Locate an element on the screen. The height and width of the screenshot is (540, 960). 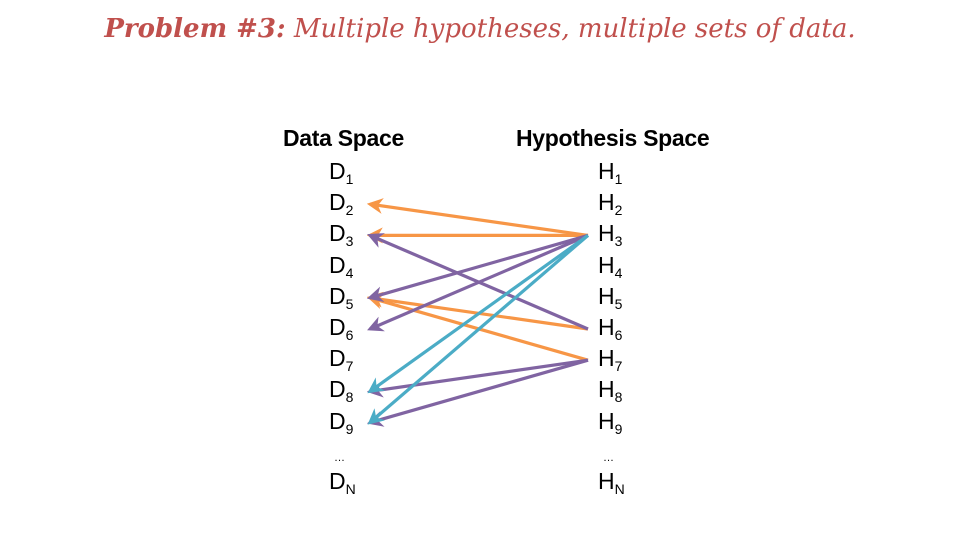
hypothesis-item-h8: H8 is located at coordinates (610, 391).